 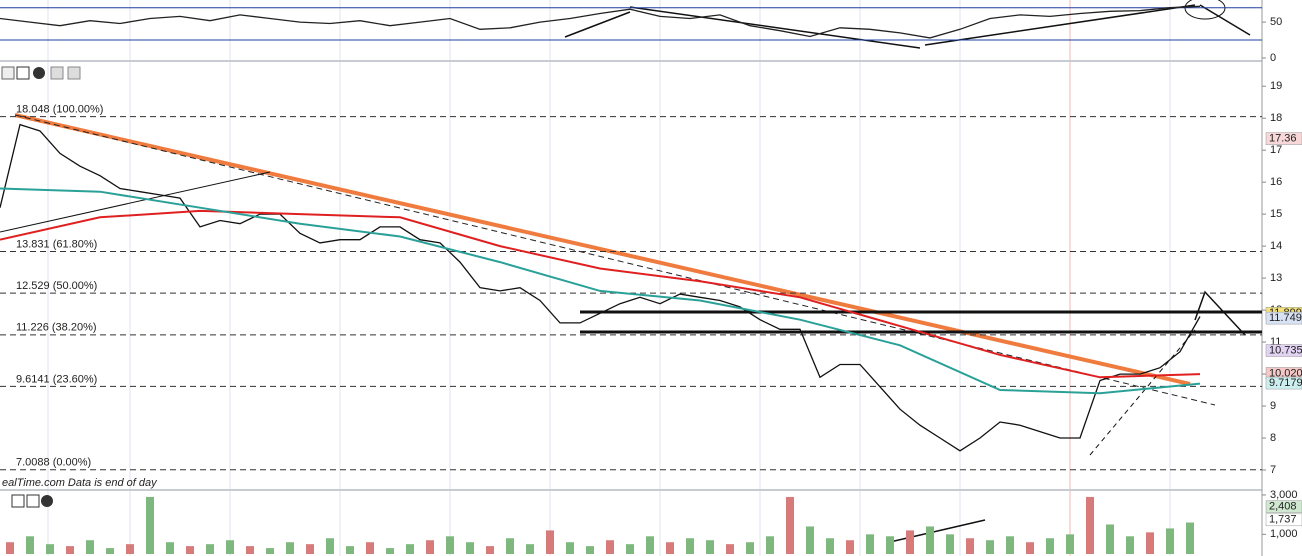 What do you see at coordinates (56, 244) in the screenshot?
I see `level-label: 13.831 (61.80%)` at bounding box center [56, 244].